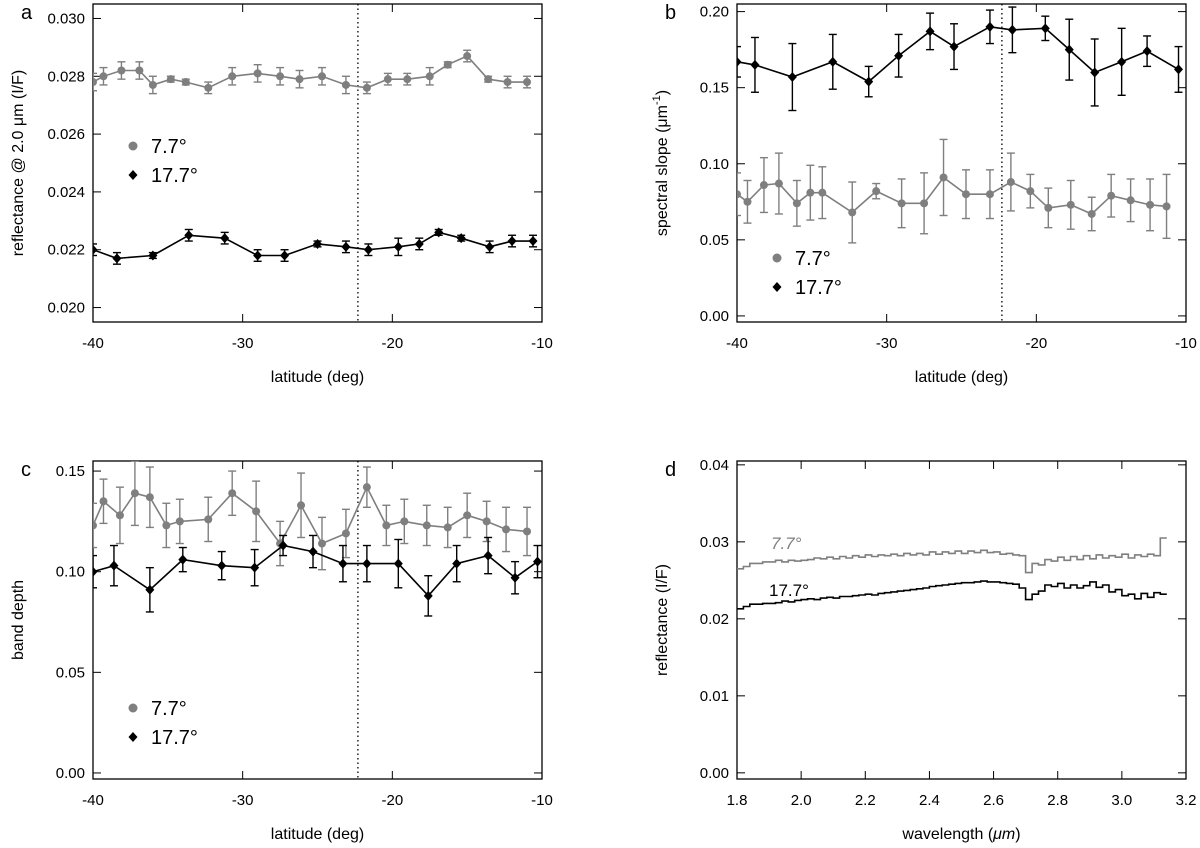 This screenshot has width=1200, height=848. I want to click on y-tick-label: 0.15, so click(70, 471).